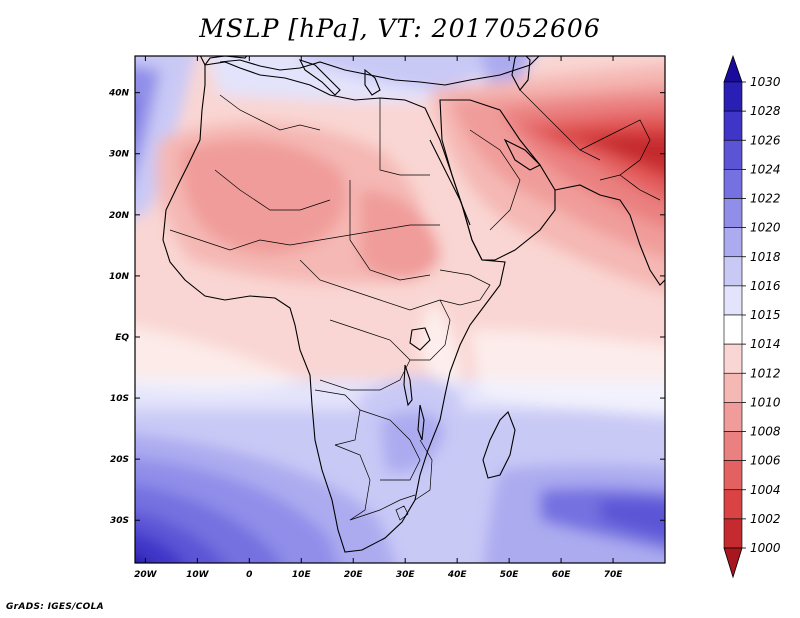  Describe the element at coordinates (302, 575) in the screenshot. I see `x-tick-label: 10E` at that location.